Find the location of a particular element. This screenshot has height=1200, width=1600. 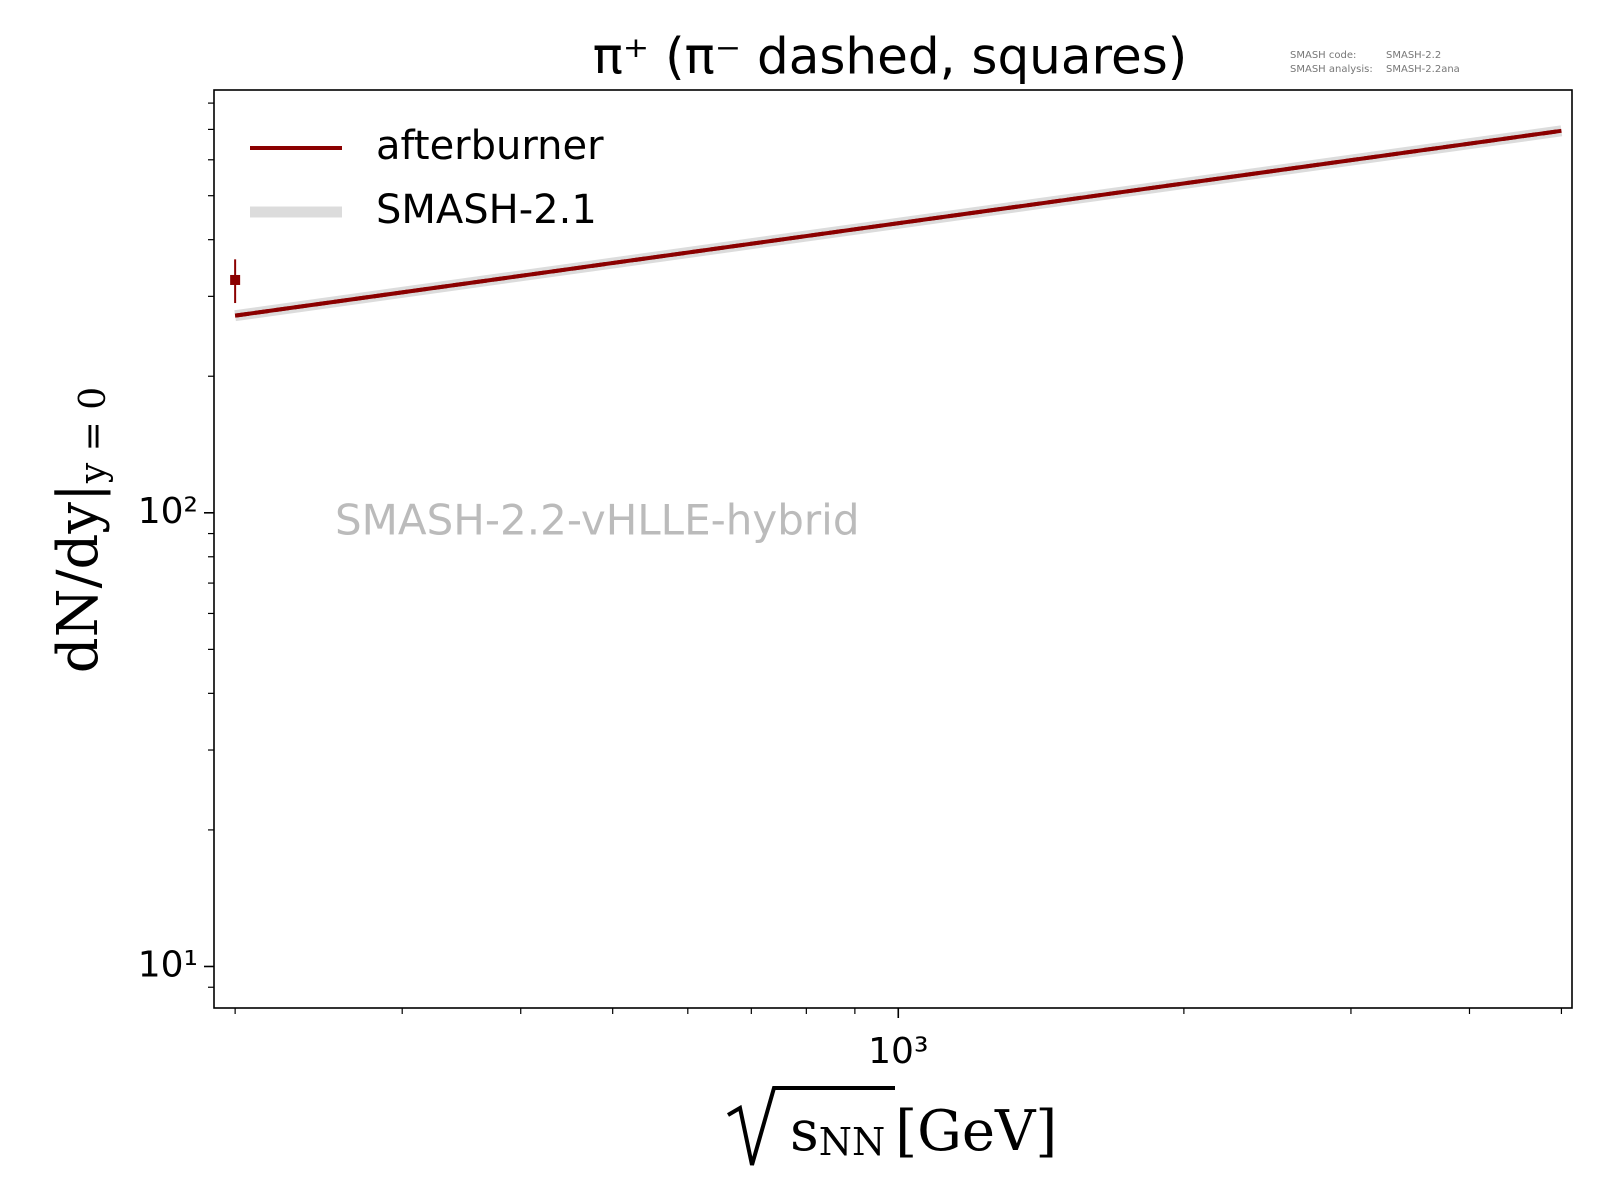

legend-label: afterburner is located at coordinates (490, 146).